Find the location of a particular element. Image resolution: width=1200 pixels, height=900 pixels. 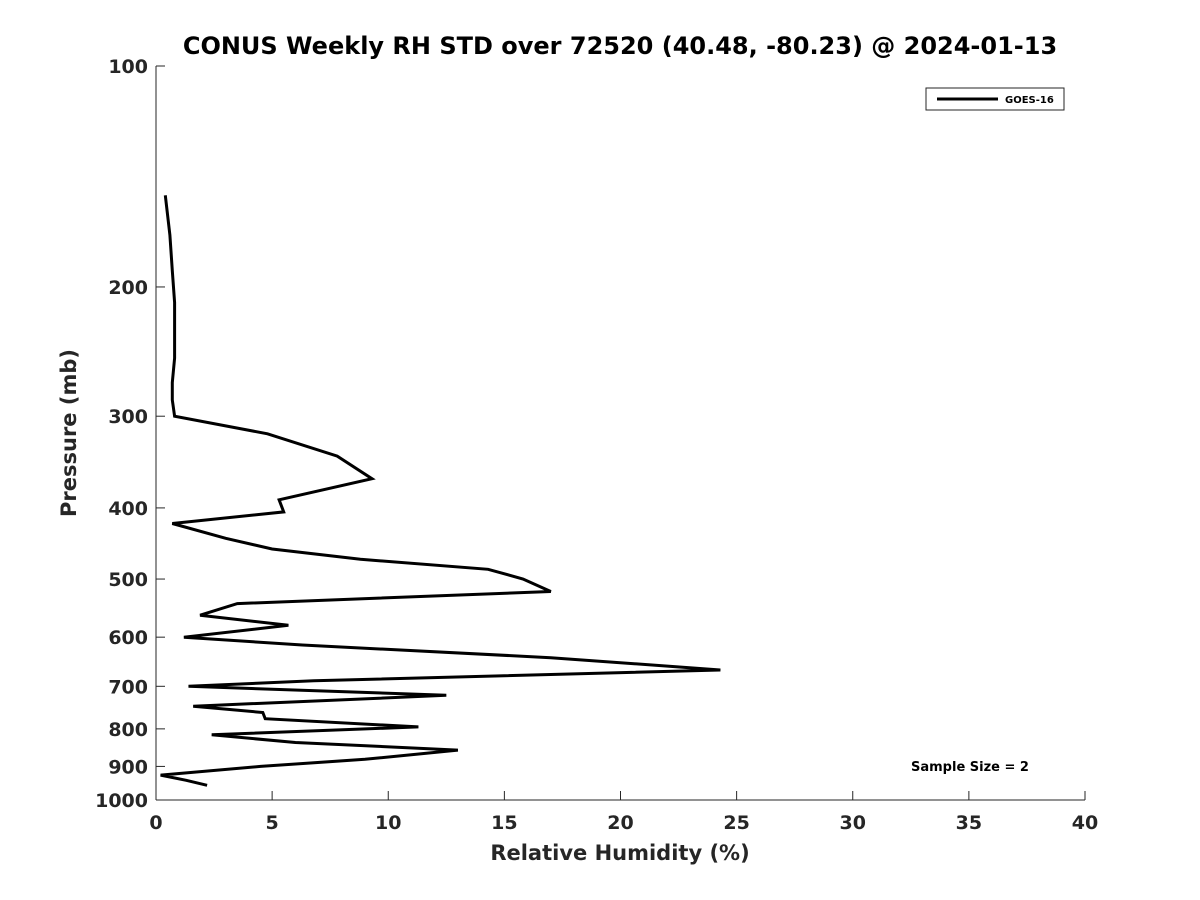

y-axis-label: Pressure (mb) is located at coordinates (69, 433).